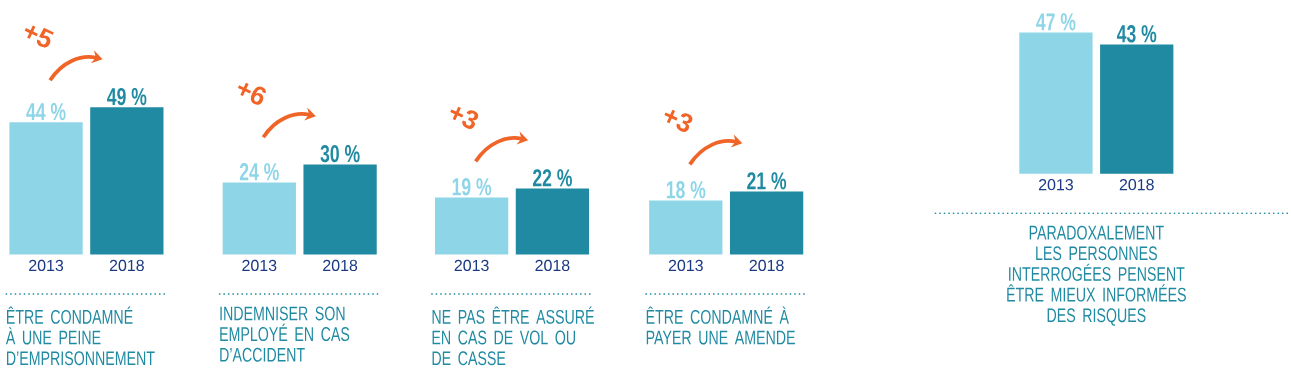  Describe the element at coordinates (1136, 33) in the screenshot. I see `data-label: 43 %` at that location.